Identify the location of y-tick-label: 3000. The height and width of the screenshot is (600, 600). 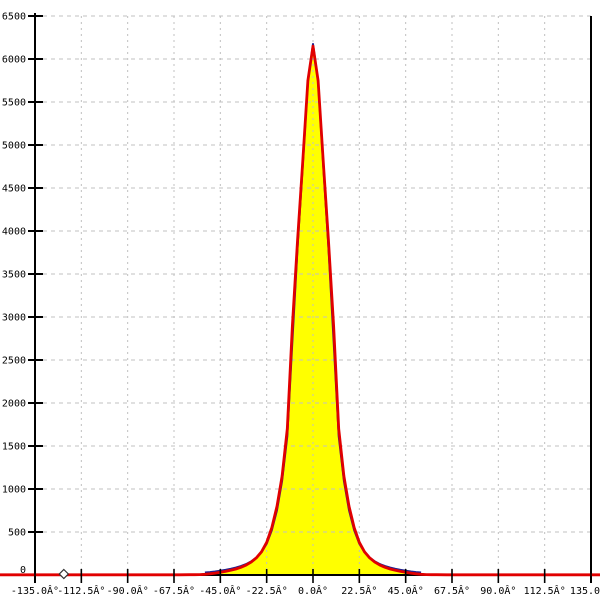
(14, 318).